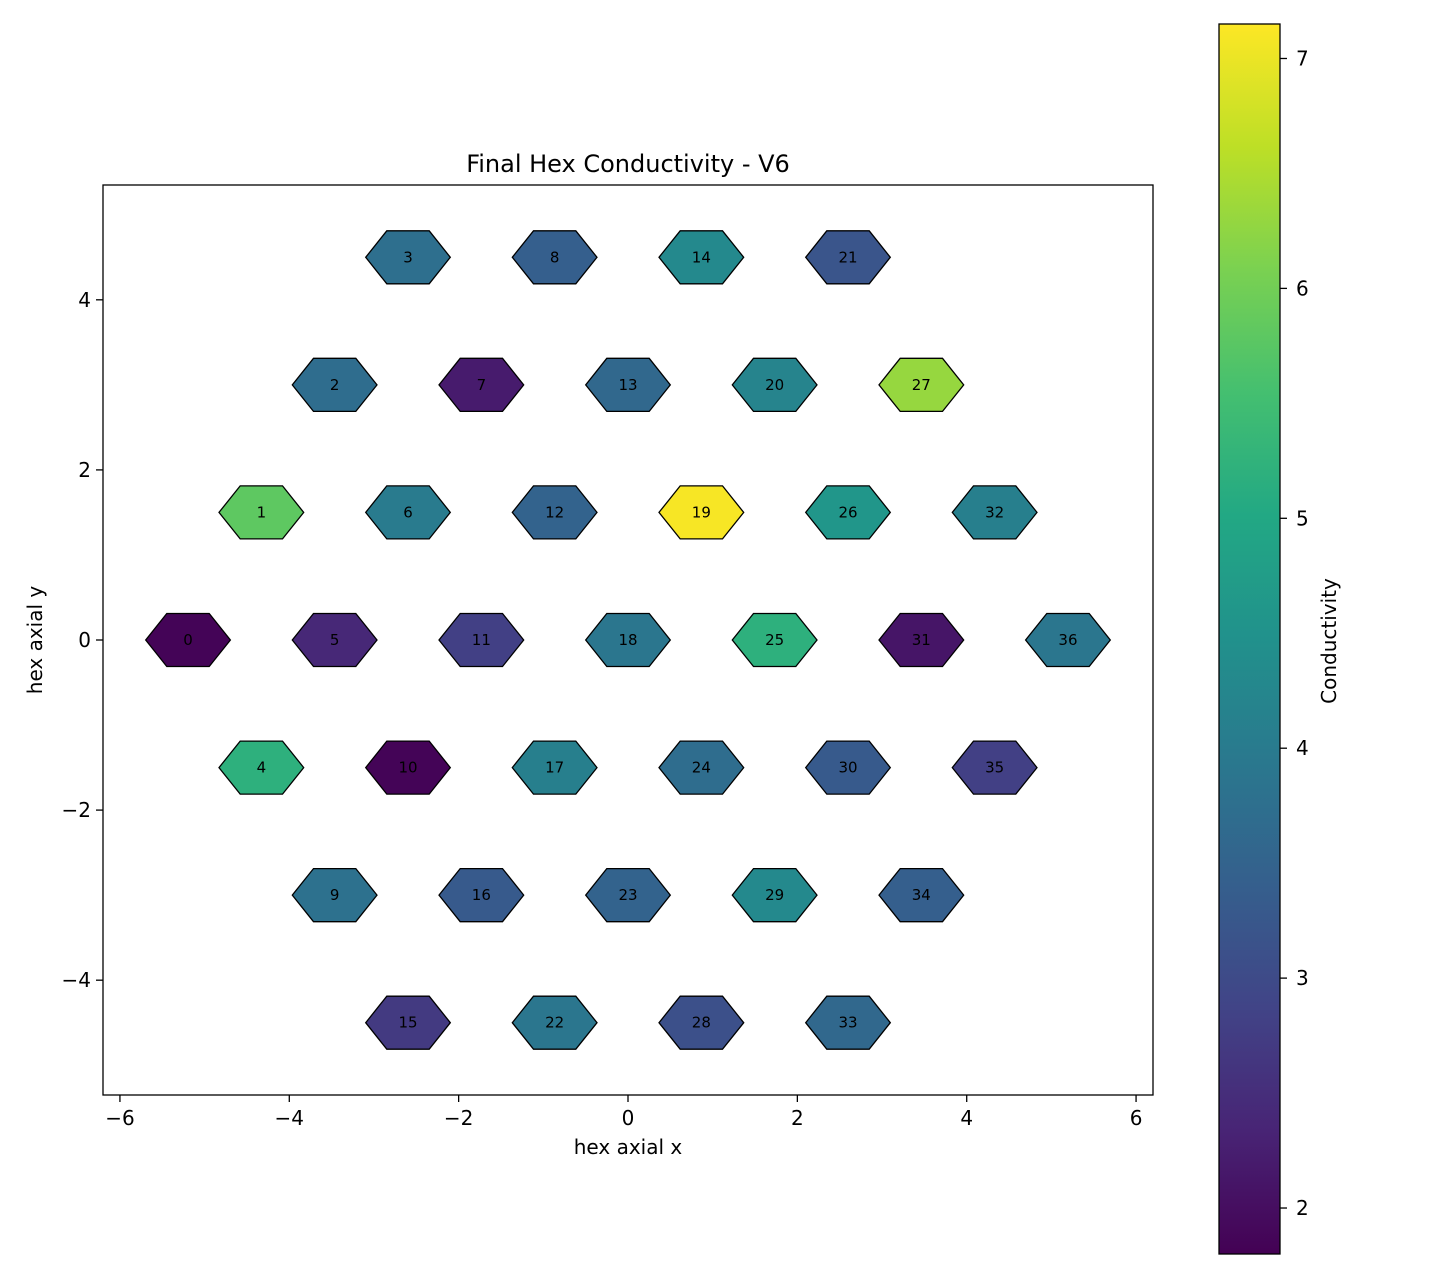 The height and width of the screenshot is (1280, 1440). I want to click on x-axis-ticks: −6 −4 −2 0 2 4 6, so click(623, 1112).